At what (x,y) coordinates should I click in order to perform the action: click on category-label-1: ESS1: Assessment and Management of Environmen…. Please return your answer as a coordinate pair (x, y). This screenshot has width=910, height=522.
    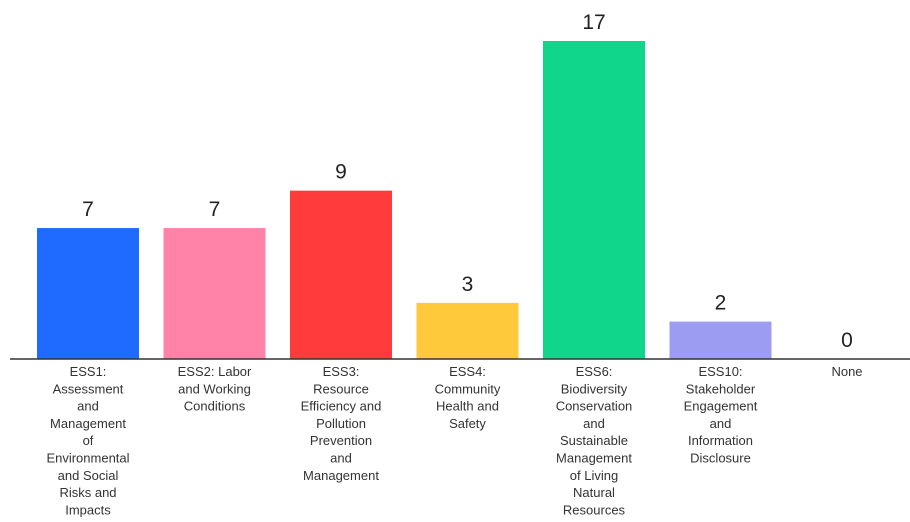
    Looking at the image, I should click on (87, 440).